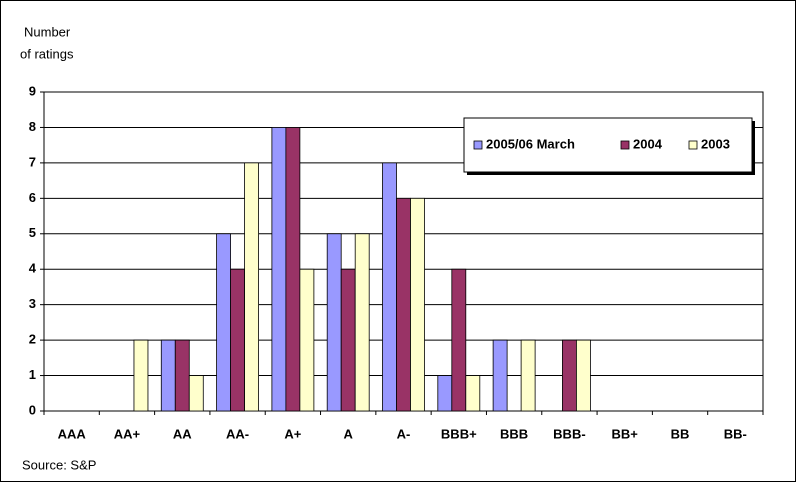 The height and width of the screenshot is (482, 796). What do you see at coordinates (348, 433) in the screenshot?
I see `x-tick-label: A` at bounding box center [348, 433].